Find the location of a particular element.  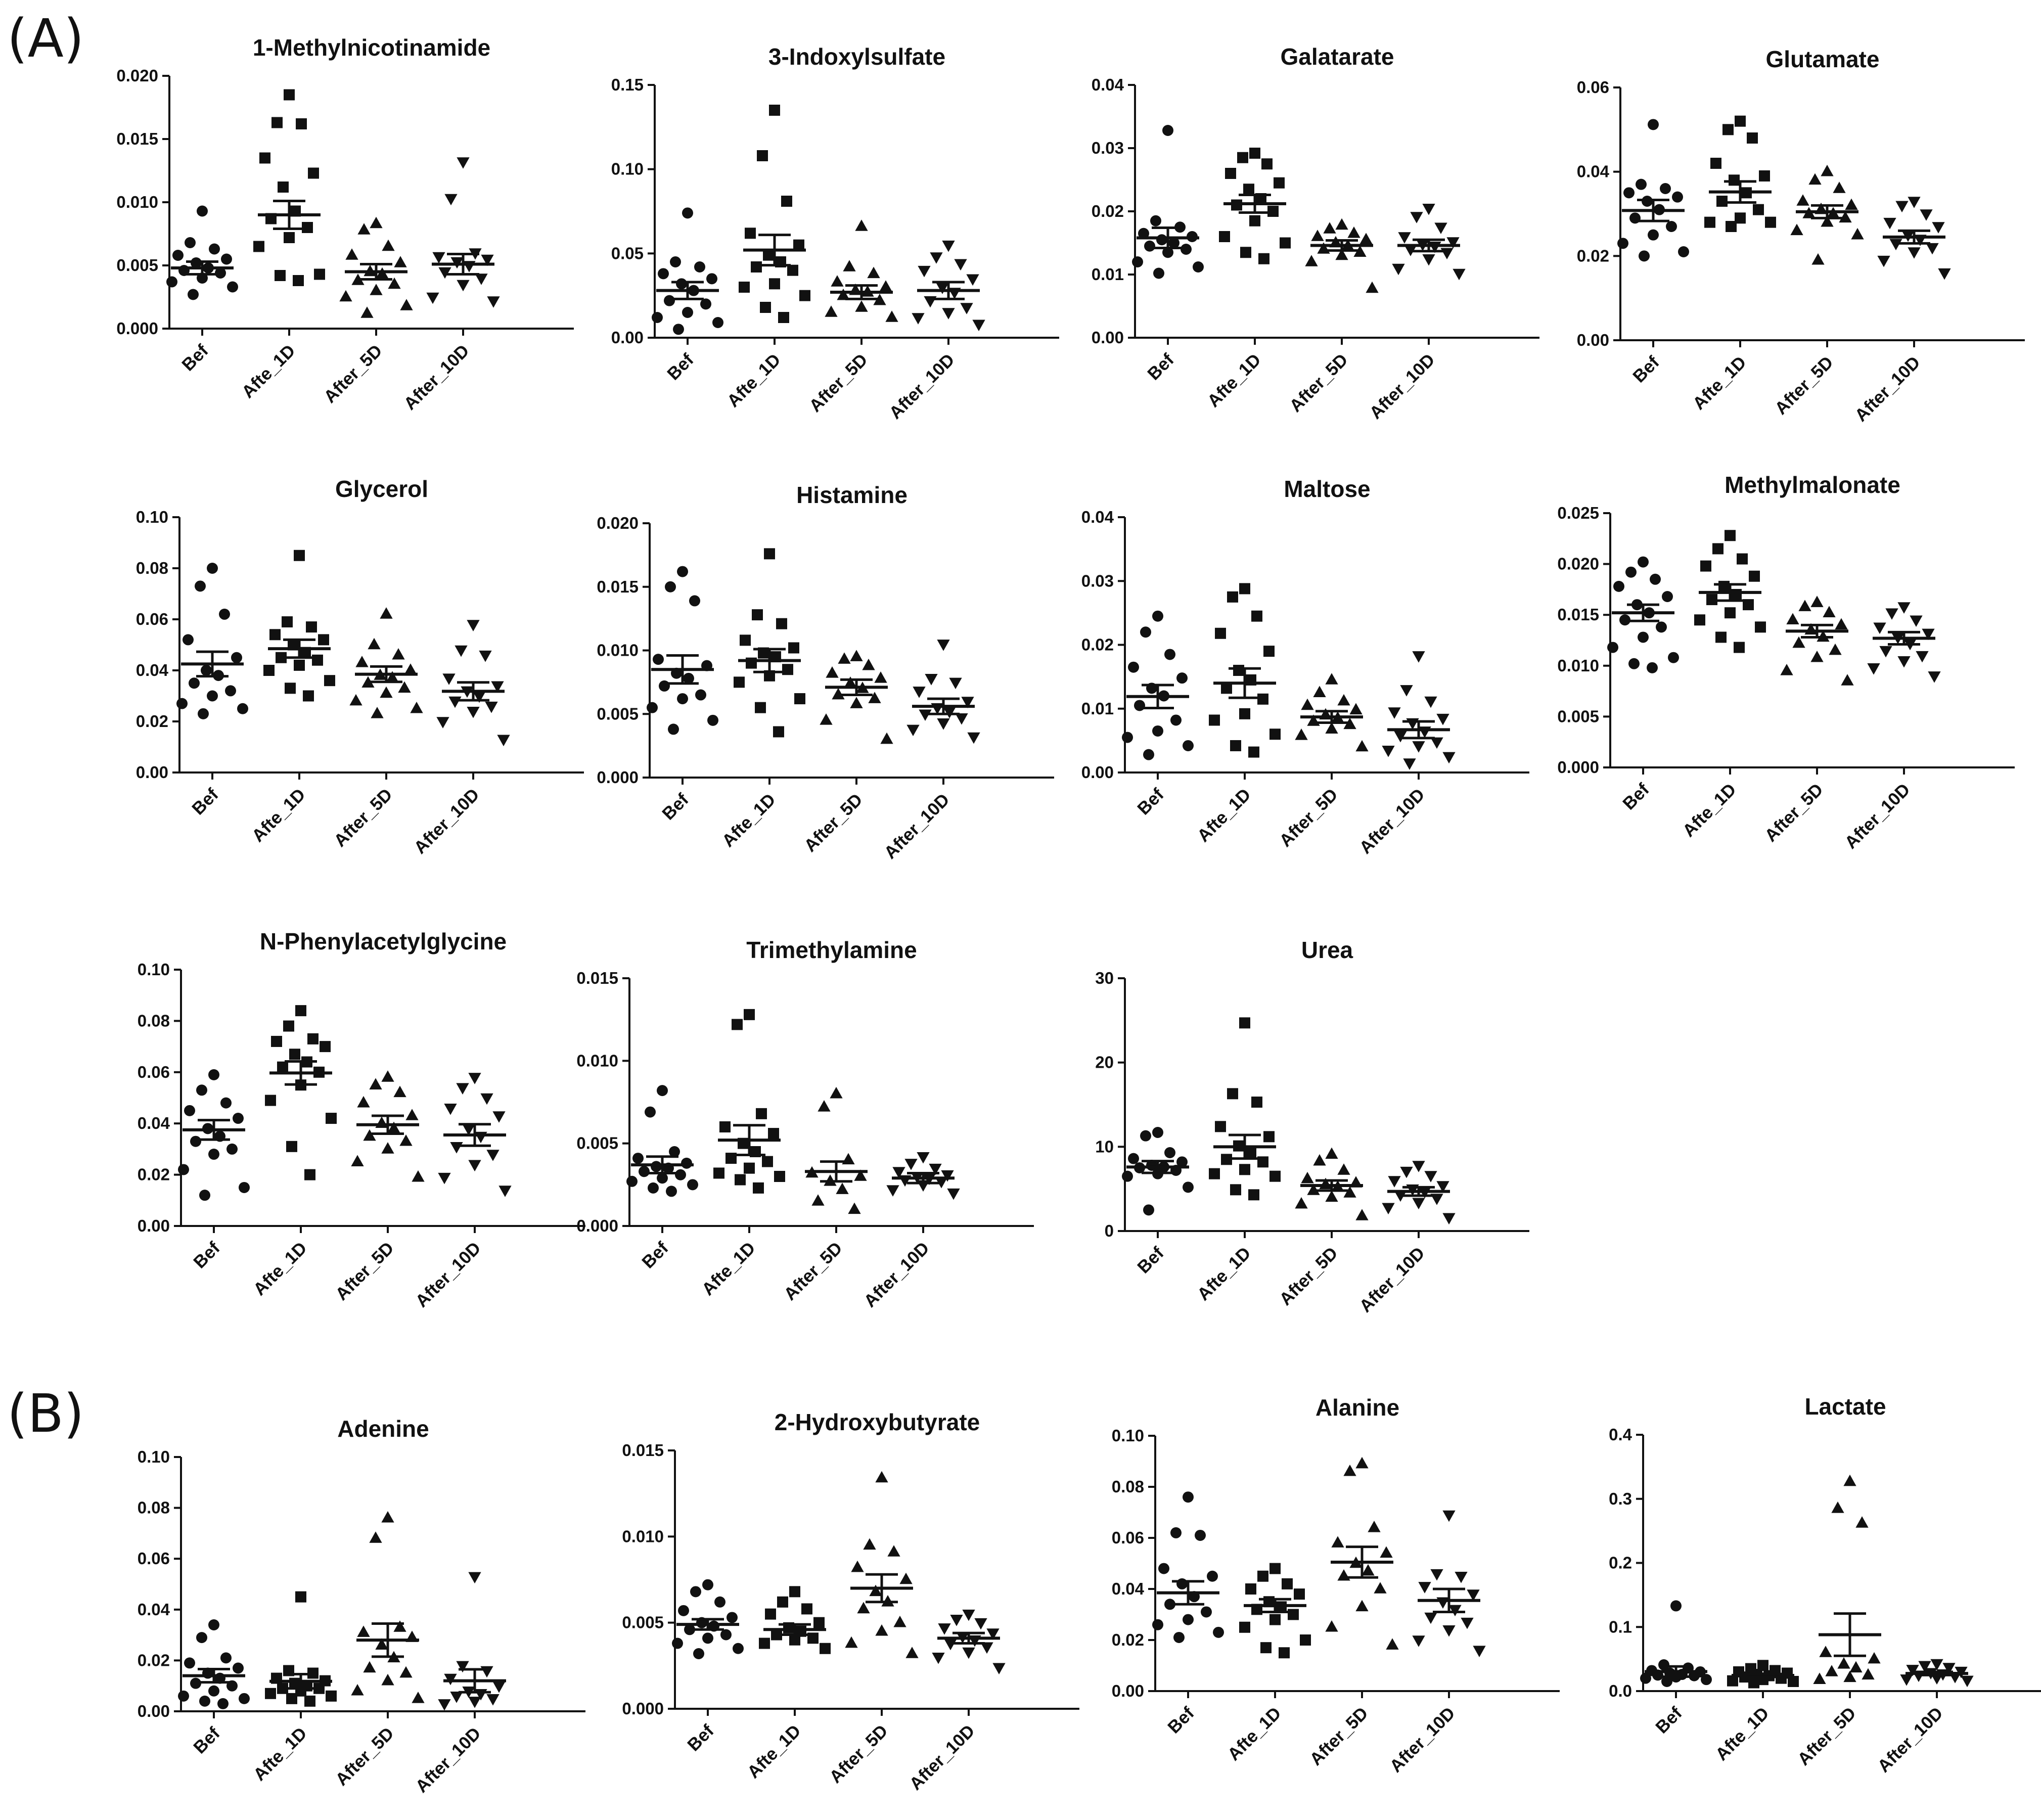

y-tick-label: 0.10 is located at coordinates (627, 169).